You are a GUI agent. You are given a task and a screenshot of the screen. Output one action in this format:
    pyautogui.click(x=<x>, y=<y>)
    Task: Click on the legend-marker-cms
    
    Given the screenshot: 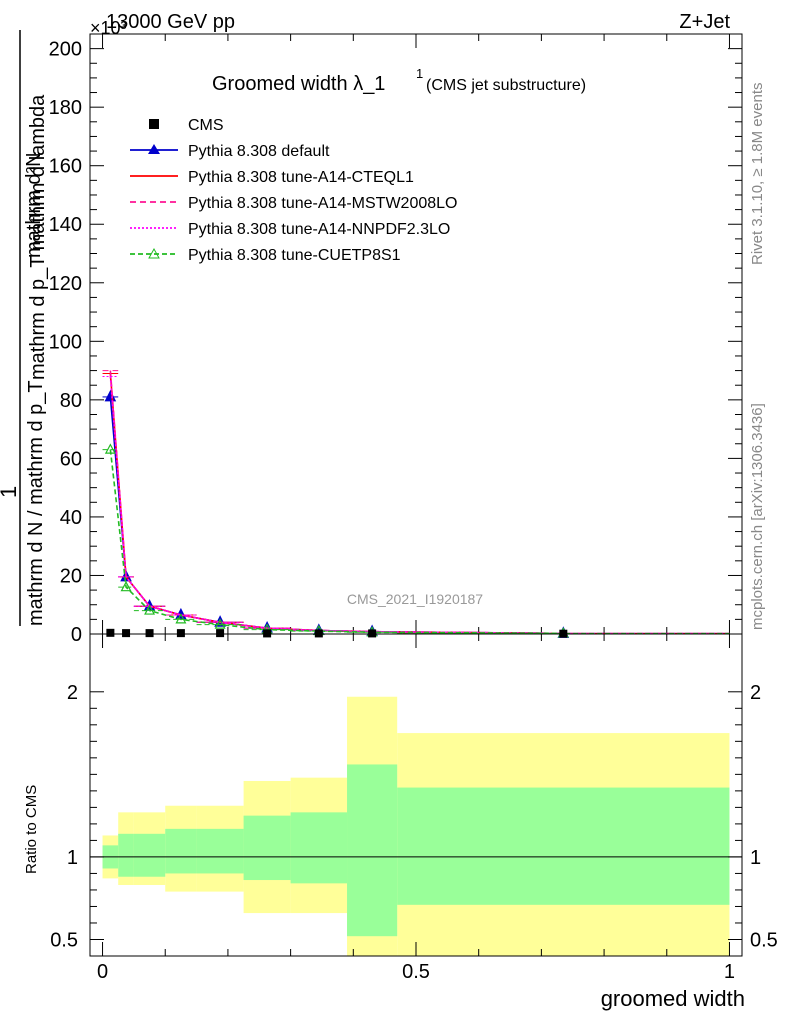 What is the action you would take?
    pyautogui.click(x=154, y=124)
    